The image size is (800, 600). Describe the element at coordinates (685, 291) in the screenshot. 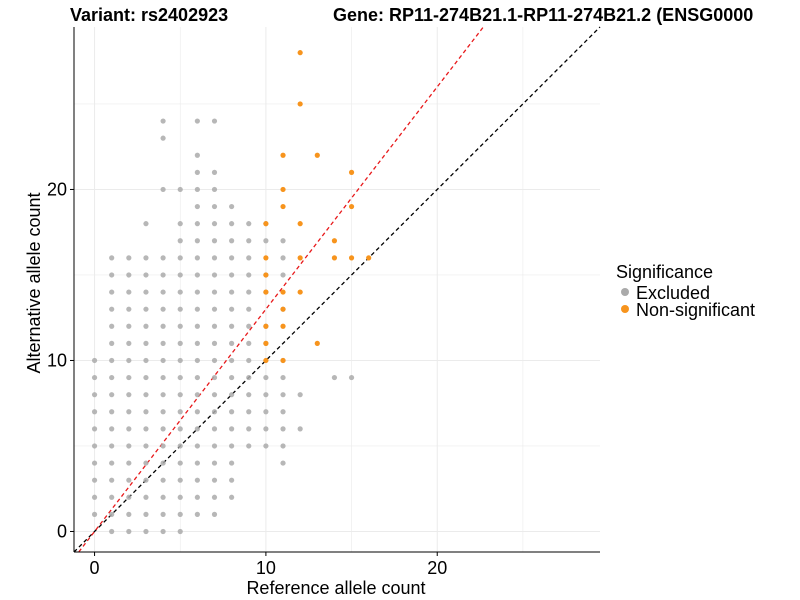

I see `legend: Significance Excluded Non-significant` at that location.